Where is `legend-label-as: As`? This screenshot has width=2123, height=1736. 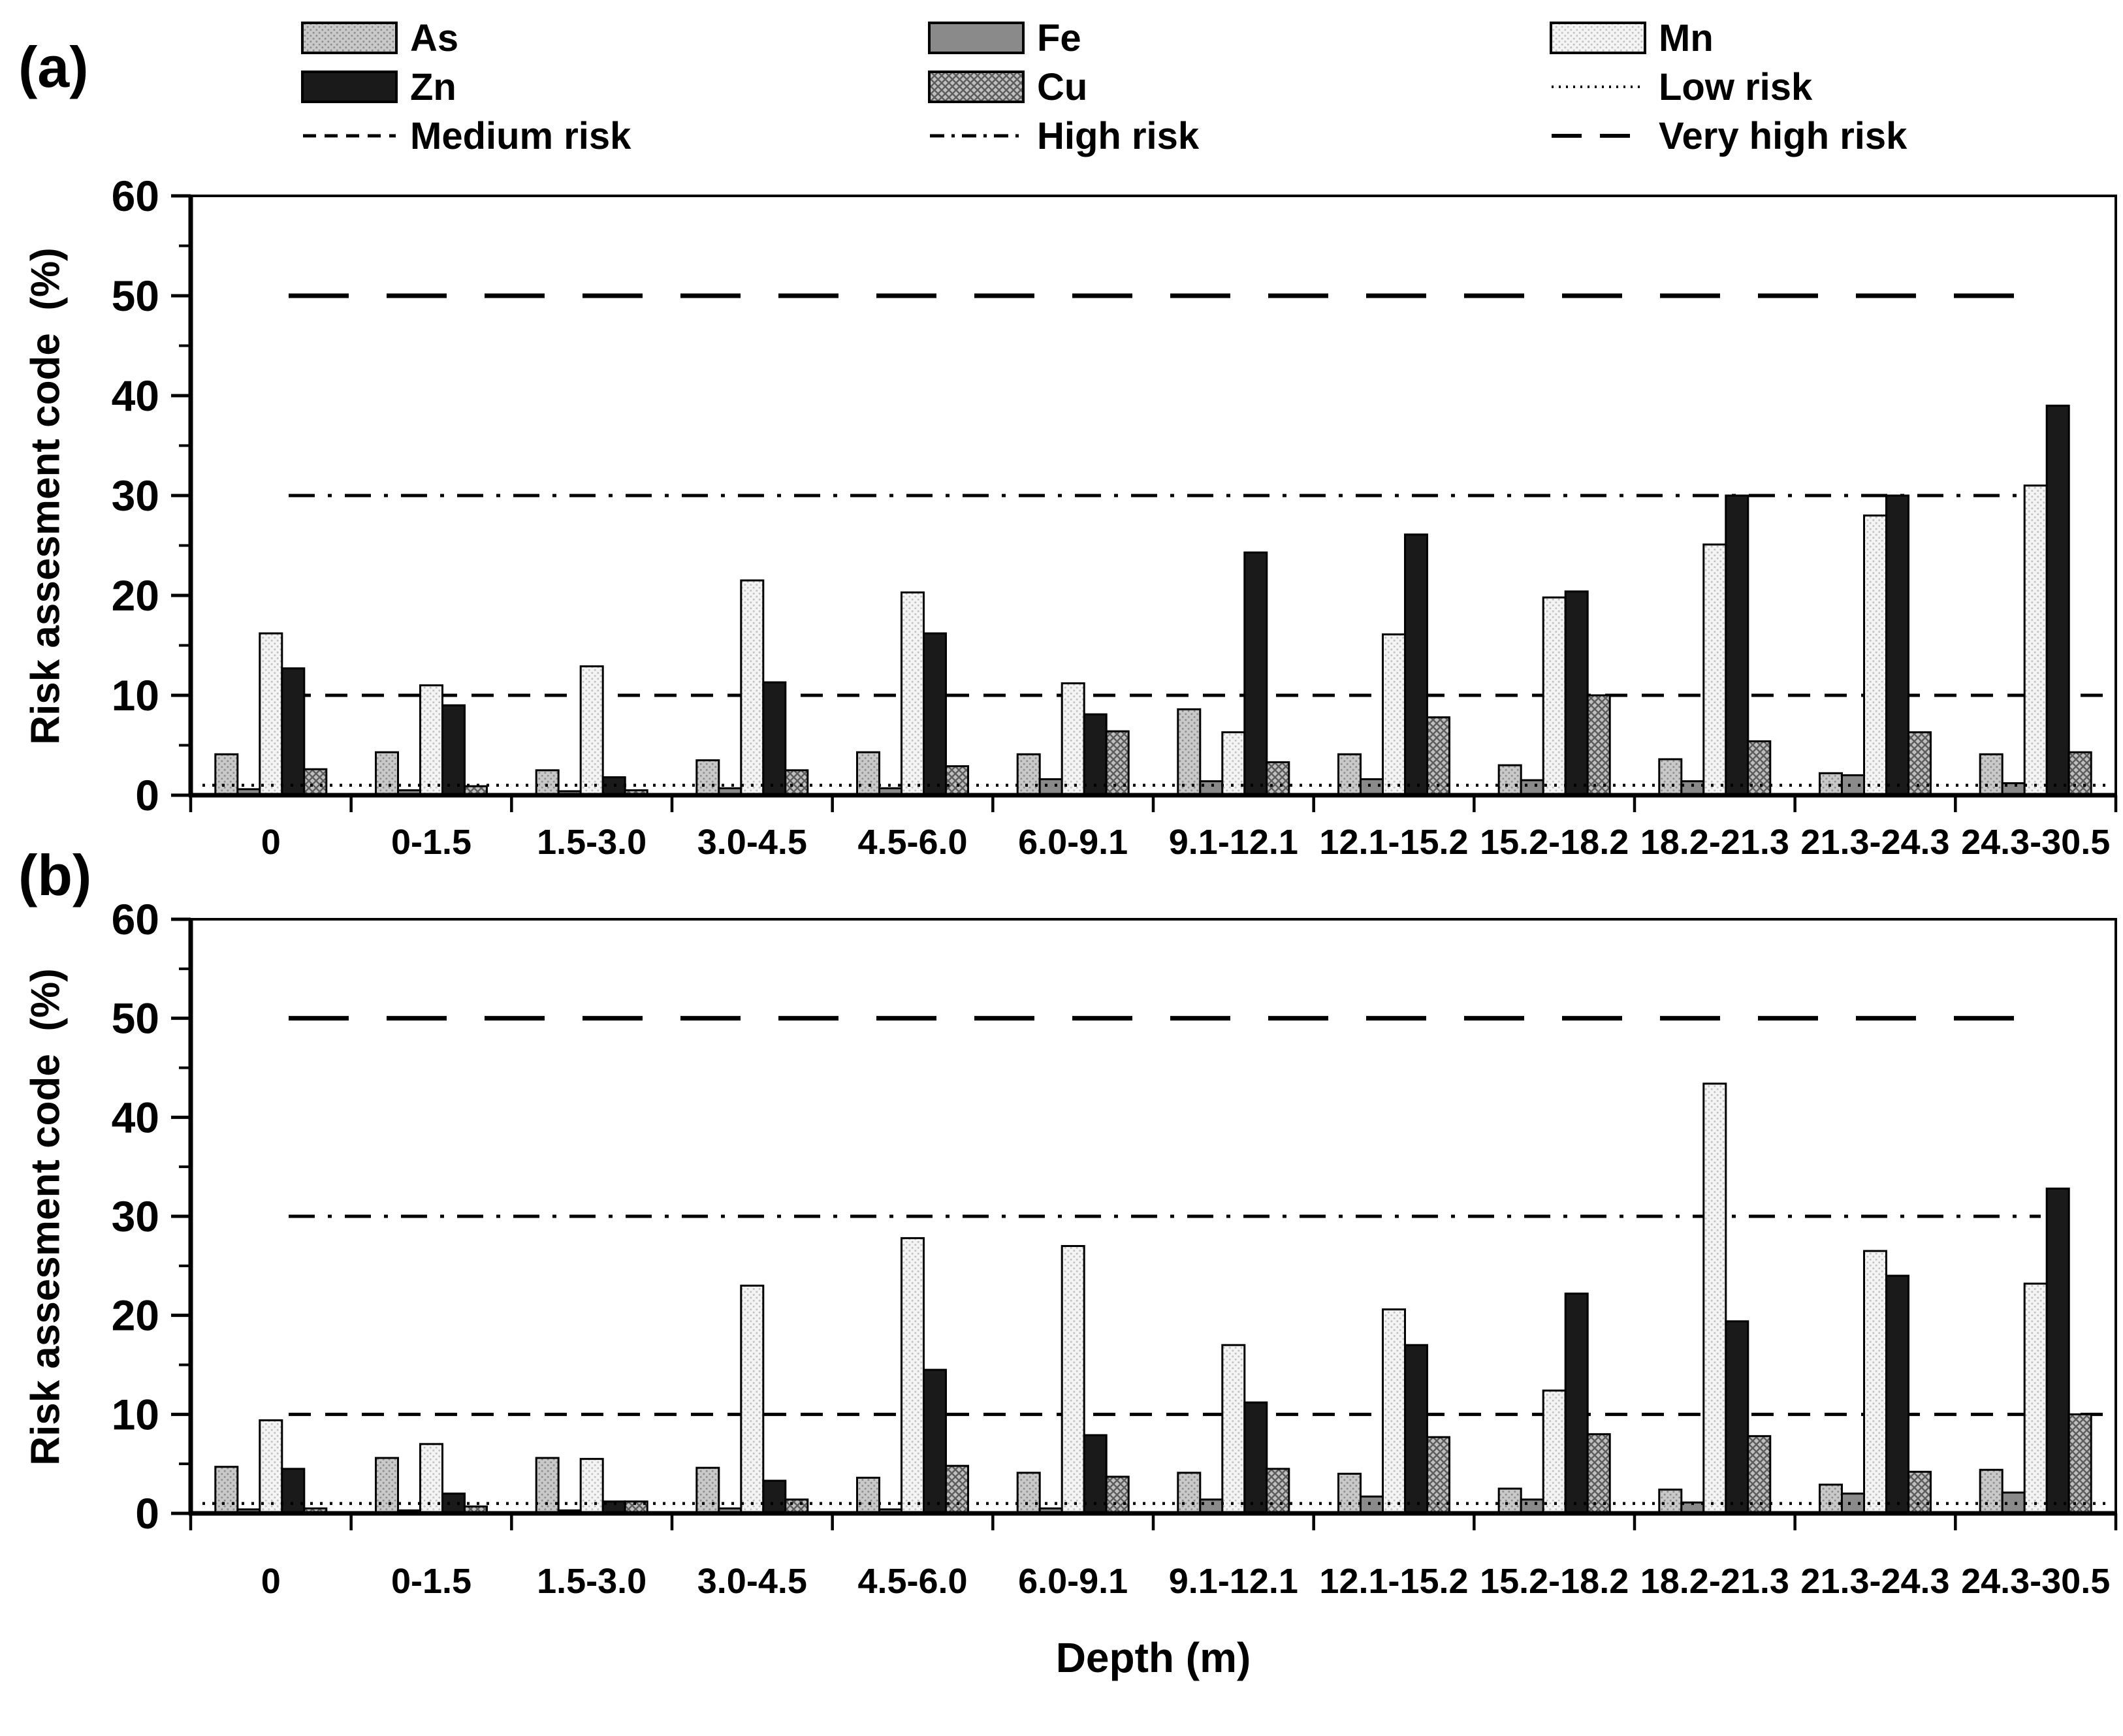
legend-label-as: As is located at coordinates (434, 37).